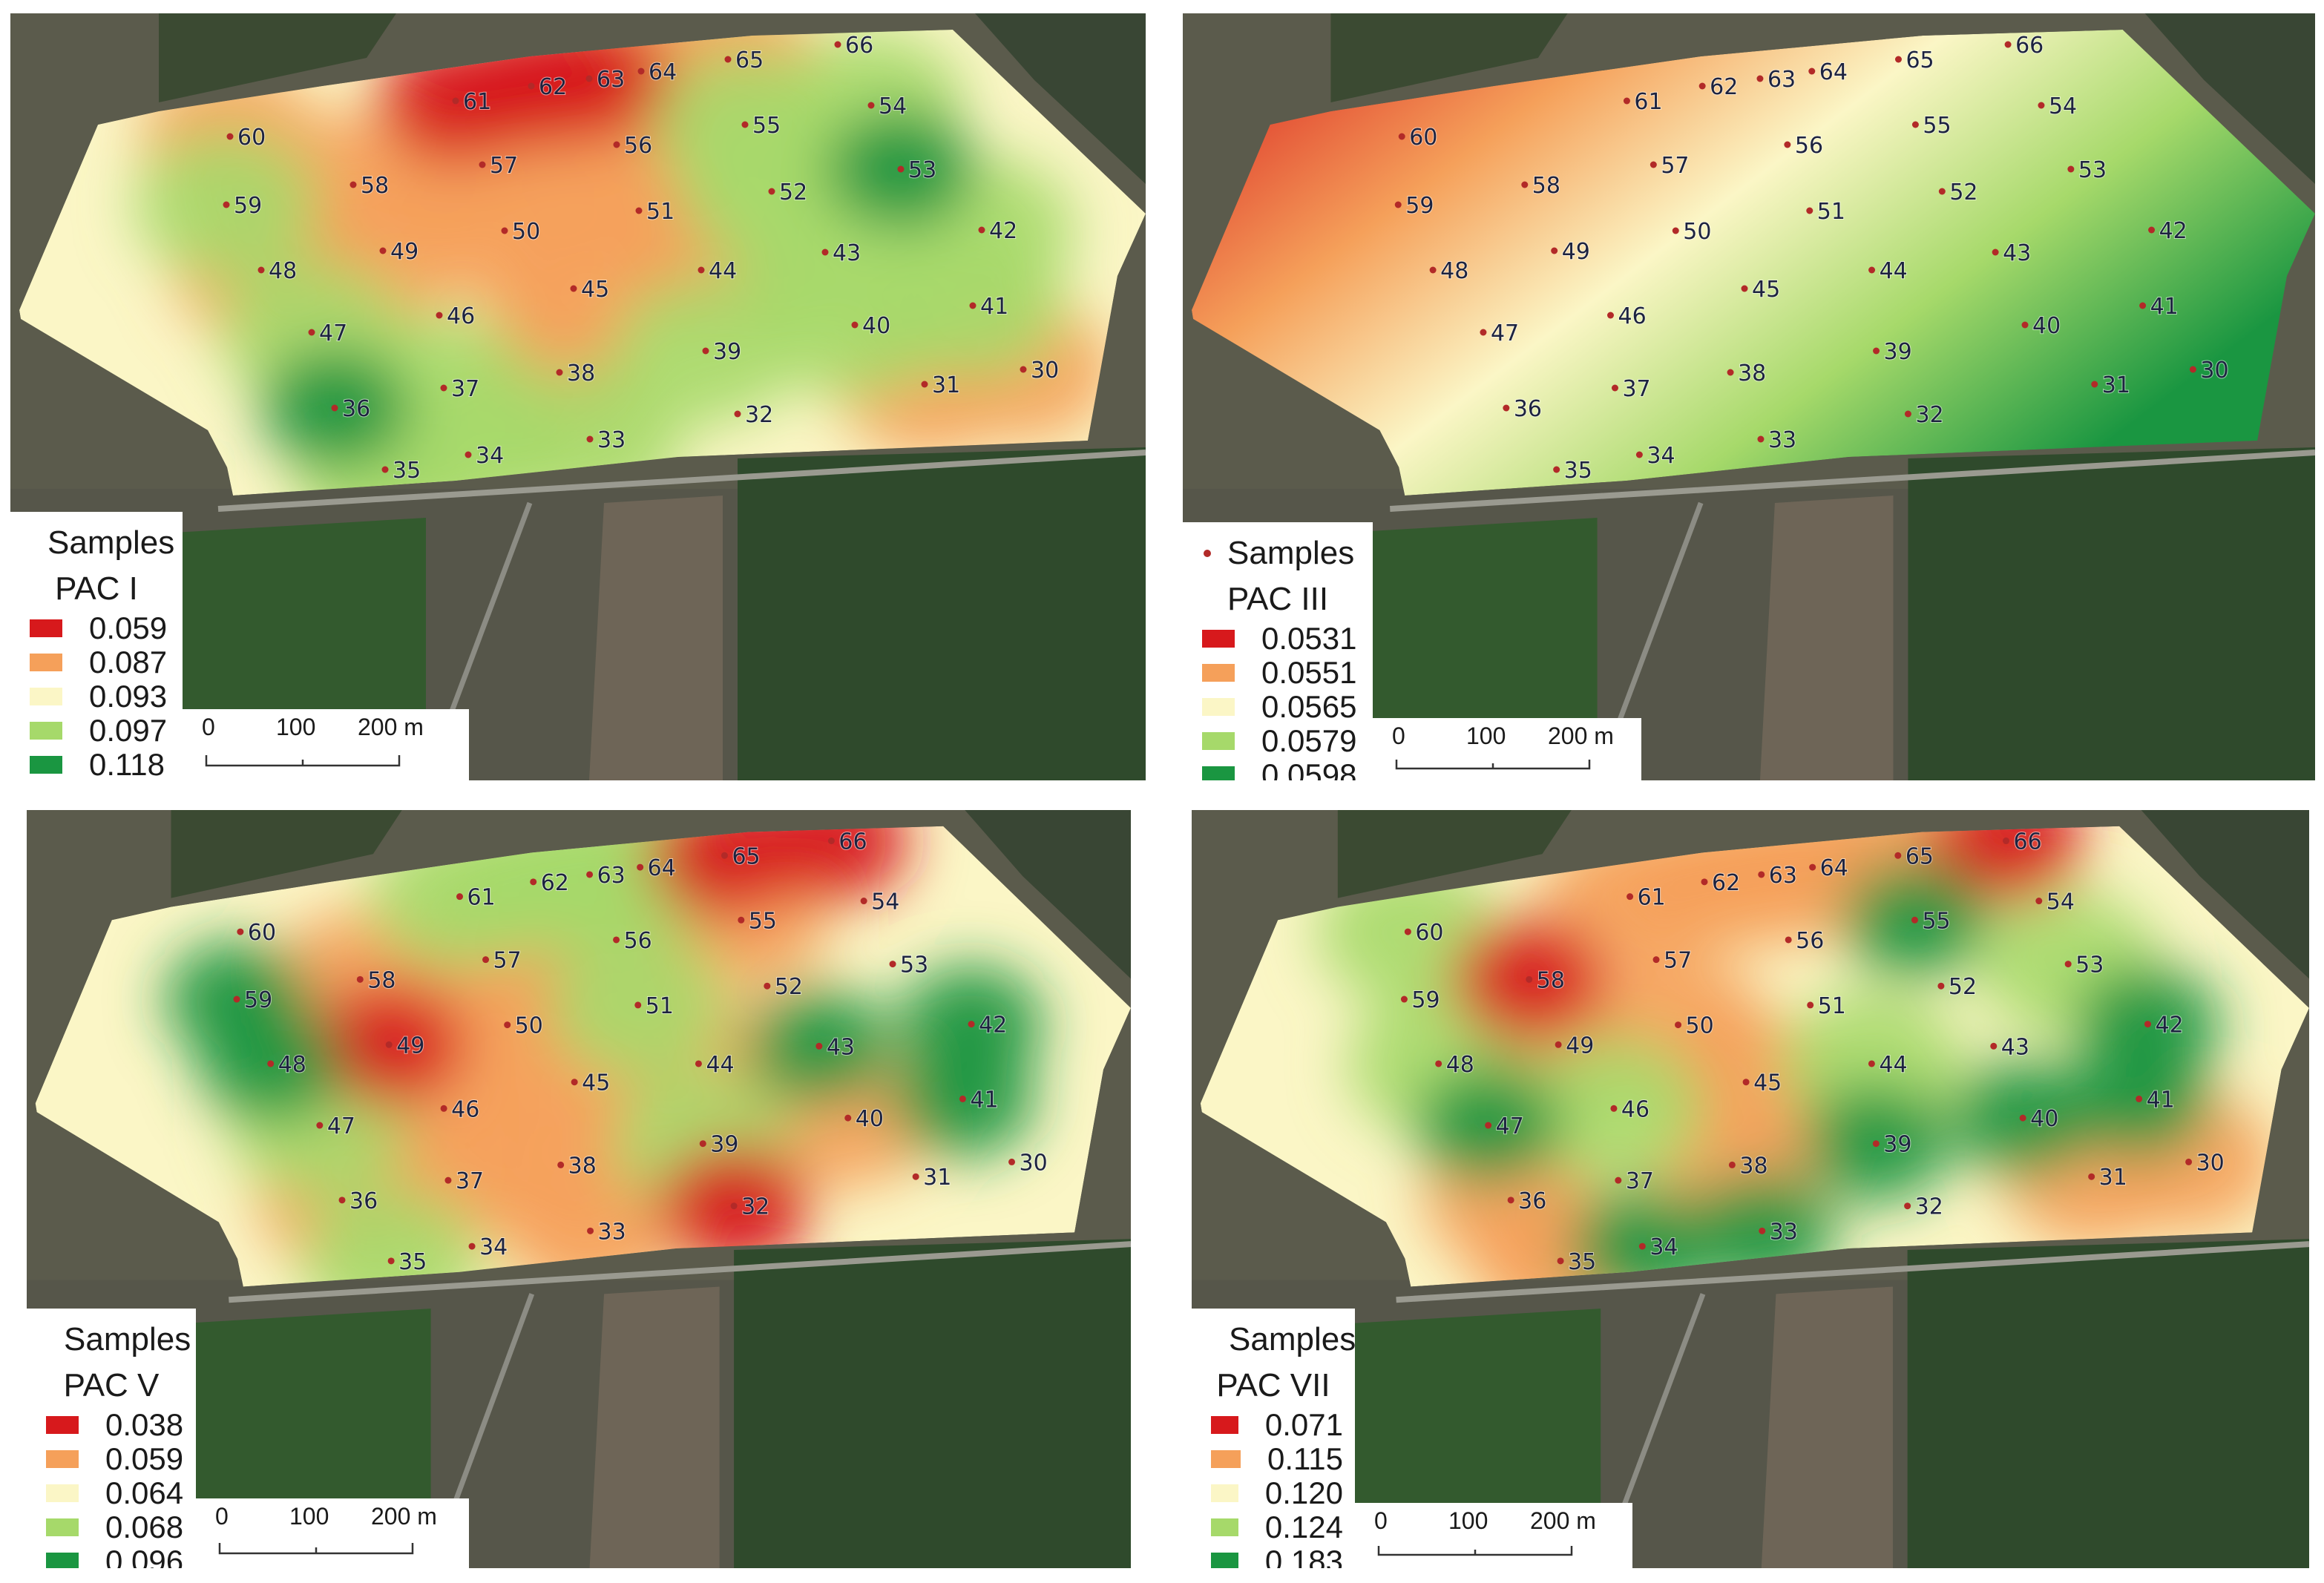  What do you see at coordinates (1303, 1527) in the screenshot?
I see `class-label: 0.124` at bounding box center [1303, 1527].